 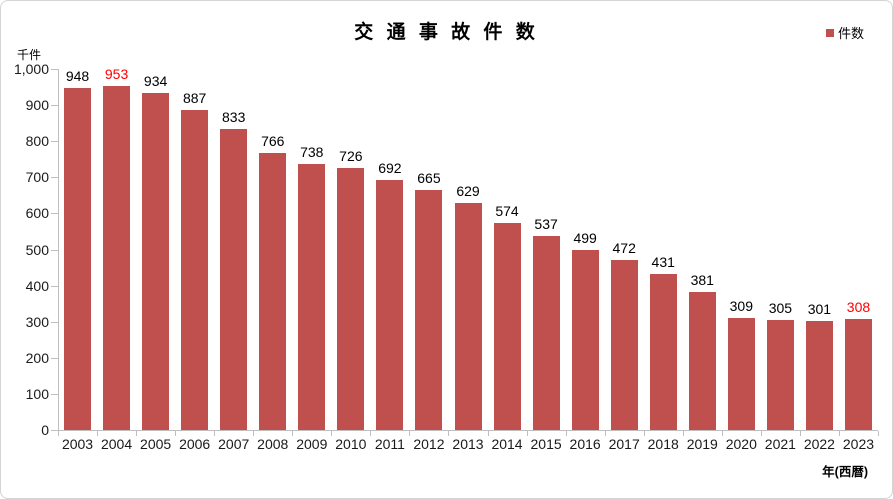 I want to click on legend-label: 件数, so click(x=850, y=33).